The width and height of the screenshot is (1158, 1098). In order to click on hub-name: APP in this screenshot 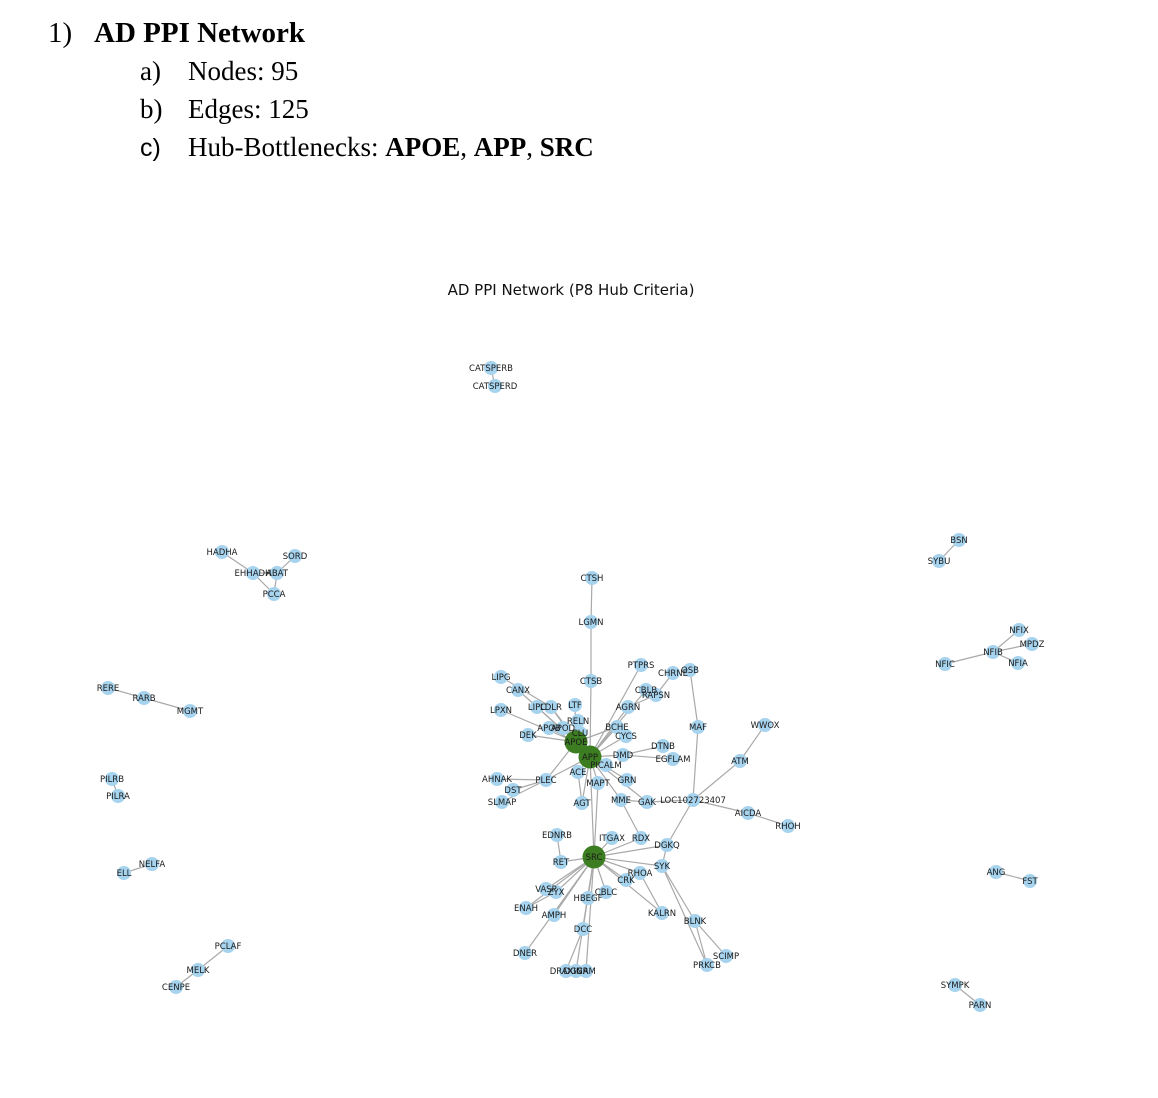, I will do `click(500, 147)`.